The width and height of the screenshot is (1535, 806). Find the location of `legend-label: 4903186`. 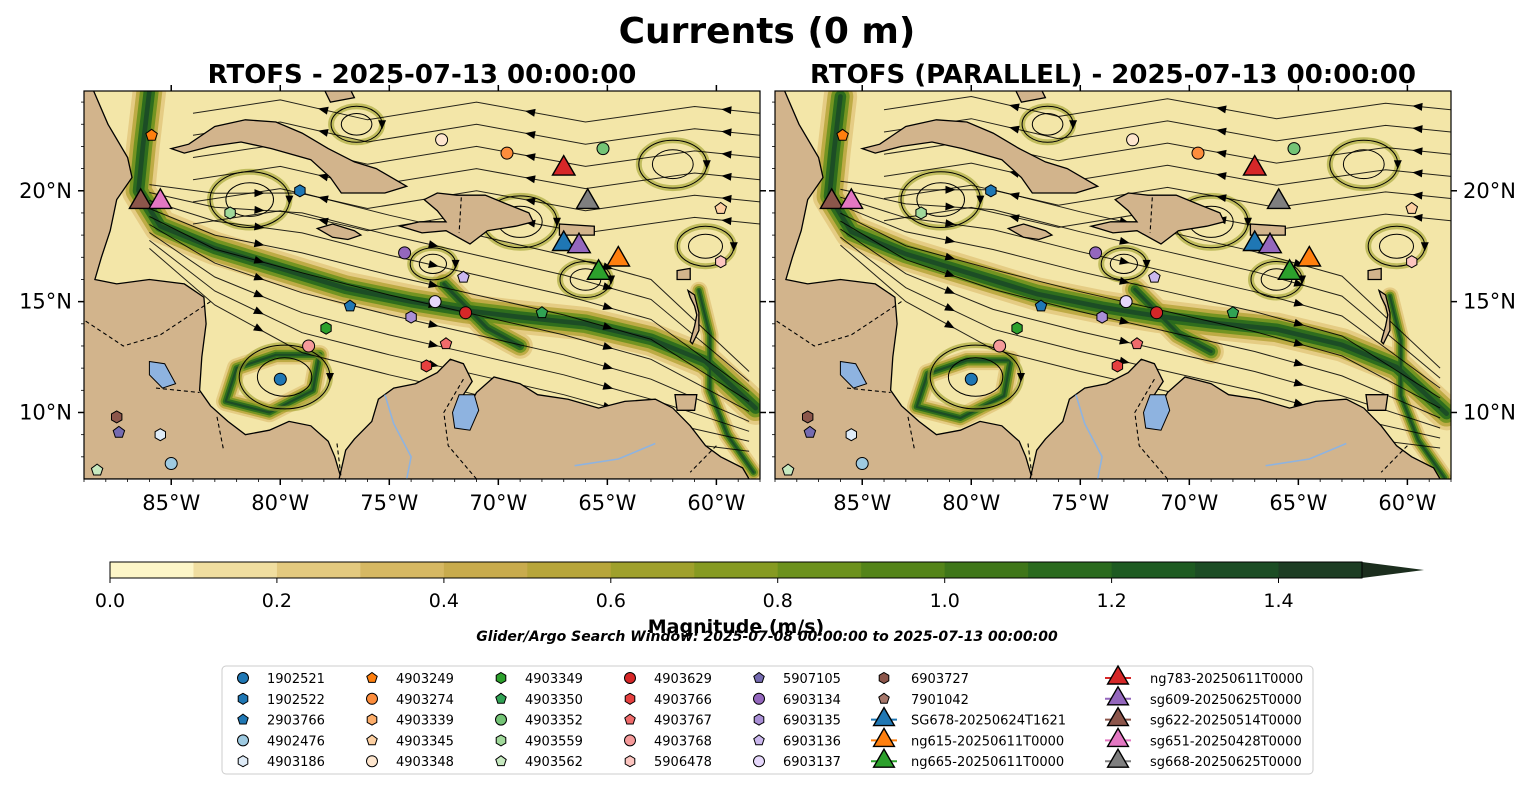

legend-label: 4903186 is located at coordinates (296, 762).